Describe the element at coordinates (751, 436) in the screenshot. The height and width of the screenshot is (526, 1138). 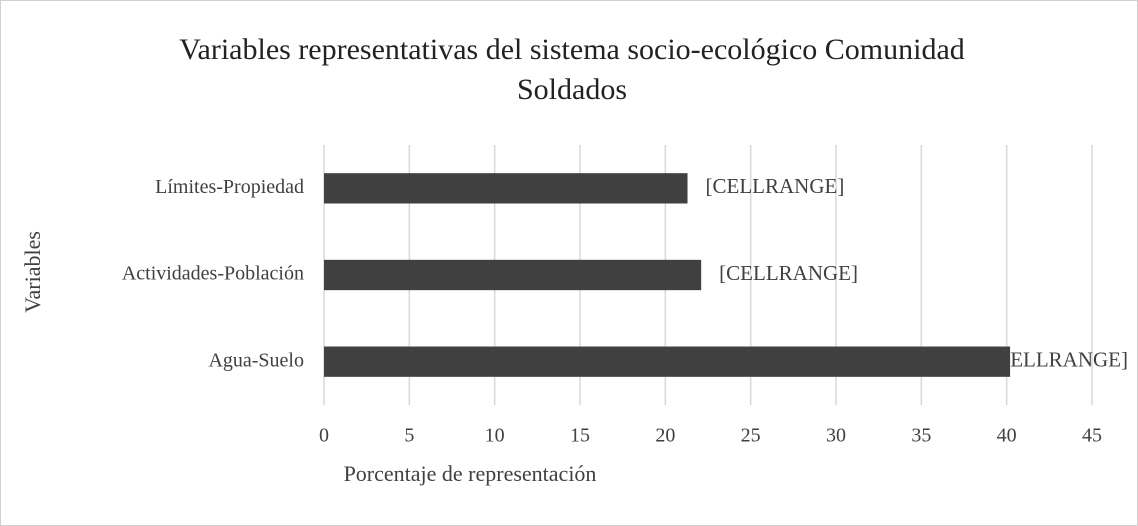
I see `x-tick-label: 25` at that location.